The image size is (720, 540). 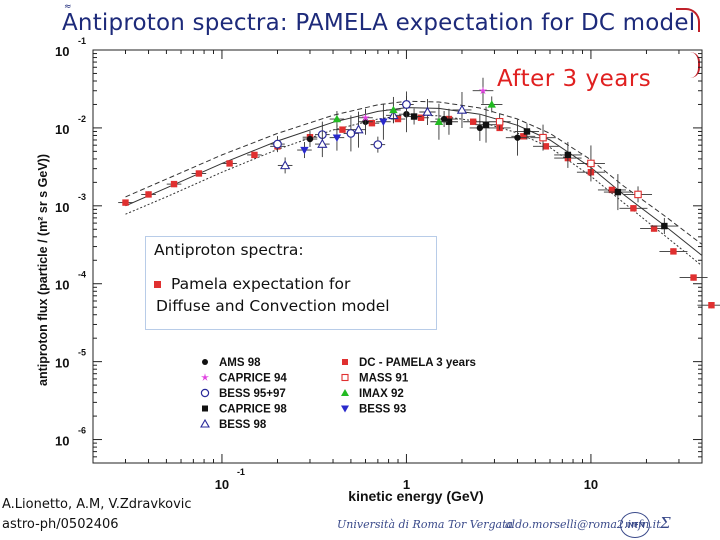 I want to click on y-tick-exponent: -4, so click(x=82, y=275).